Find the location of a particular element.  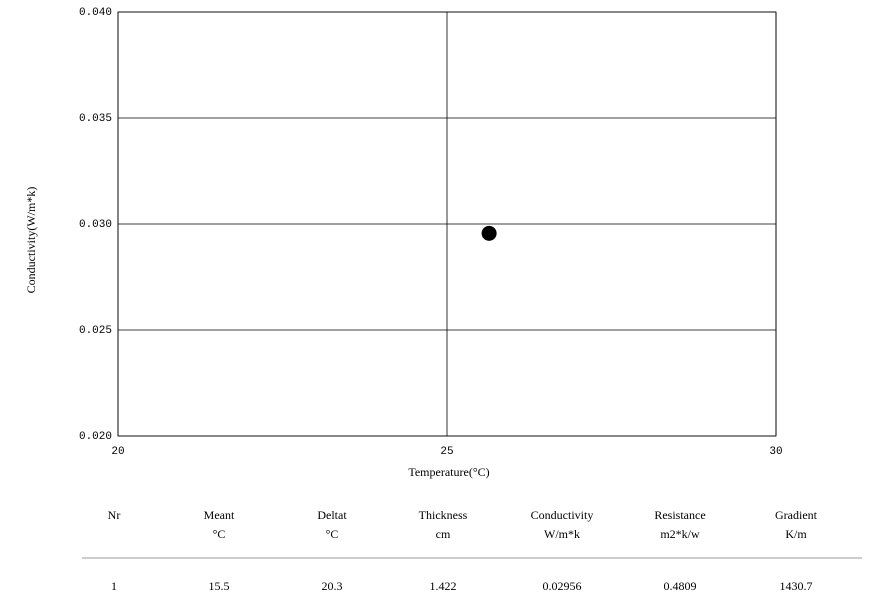

x-tick-label: 25 is located at coordinates (446, 452).